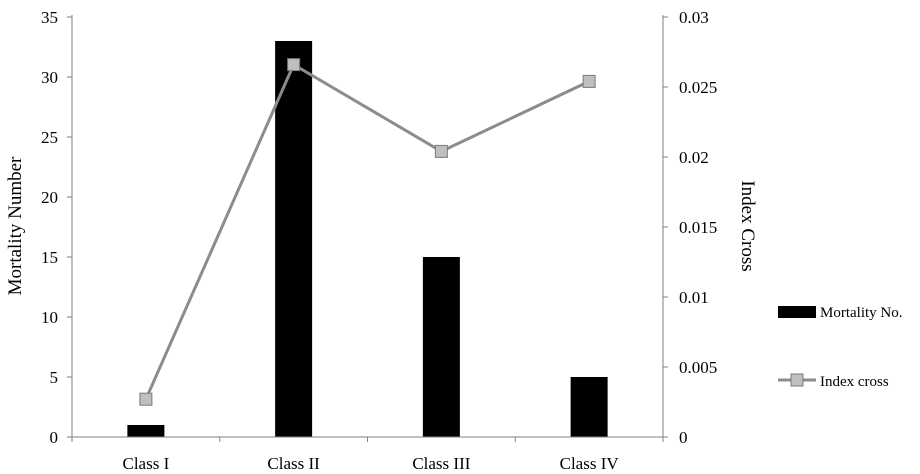 Image resolution: width=920 pixels, height=474 pixels. Describe the element at coordinates (146, 463) in the screenshot. I see `x-tick-label: Class I` at that location.